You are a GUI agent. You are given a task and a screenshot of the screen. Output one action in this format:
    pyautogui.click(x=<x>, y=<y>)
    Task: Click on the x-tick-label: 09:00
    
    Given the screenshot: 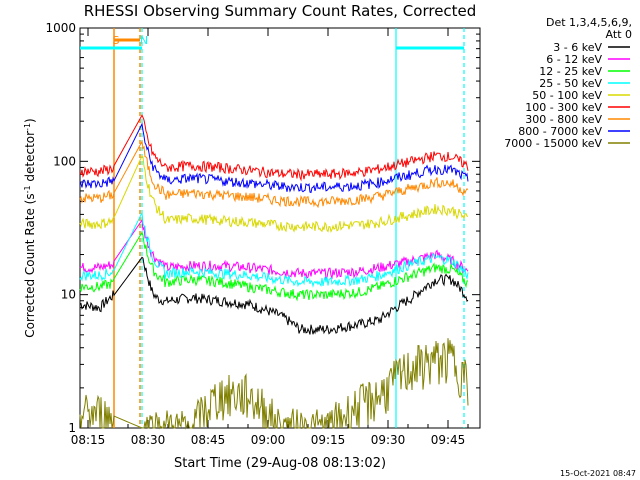 What is the action you would take?
    pyautogui.click(x=268, y=440)
    